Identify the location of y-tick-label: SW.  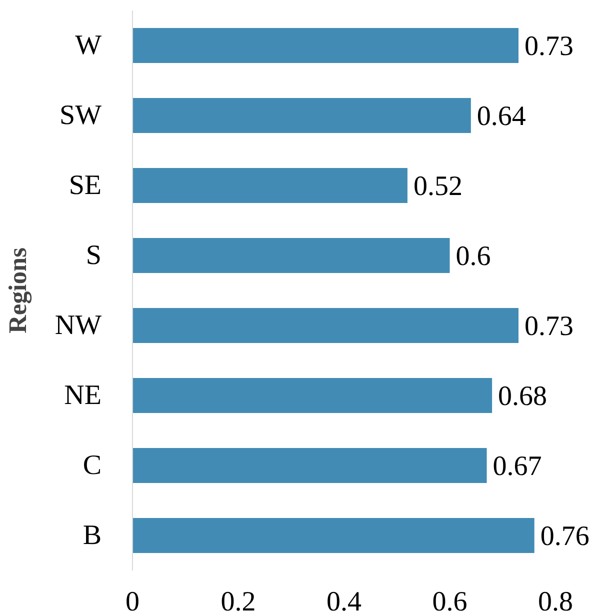
(81, 115).